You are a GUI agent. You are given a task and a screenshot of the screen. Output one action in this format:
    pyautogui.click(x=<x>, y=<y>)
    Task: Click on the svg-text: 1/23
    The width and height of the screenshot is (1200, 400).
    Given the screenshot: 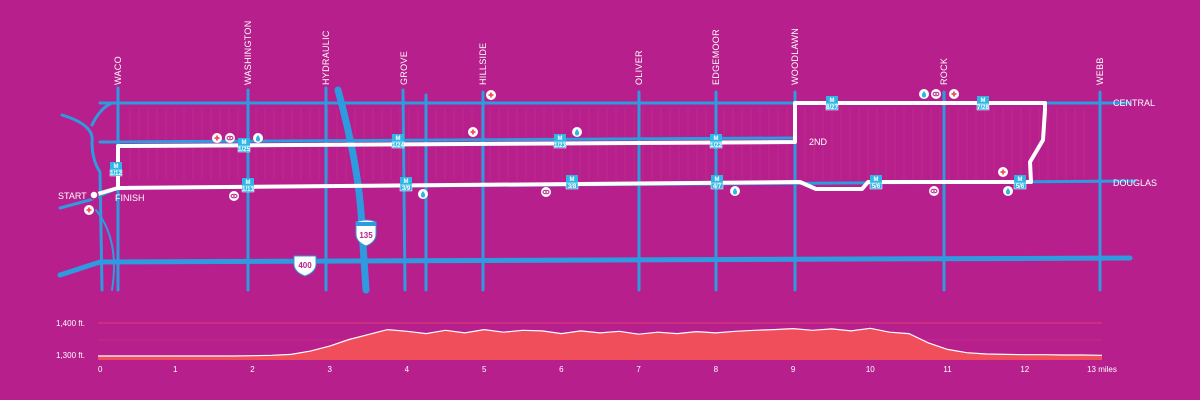 What is the action you would take?
    pyautogui.click(x=560, y=146)
    